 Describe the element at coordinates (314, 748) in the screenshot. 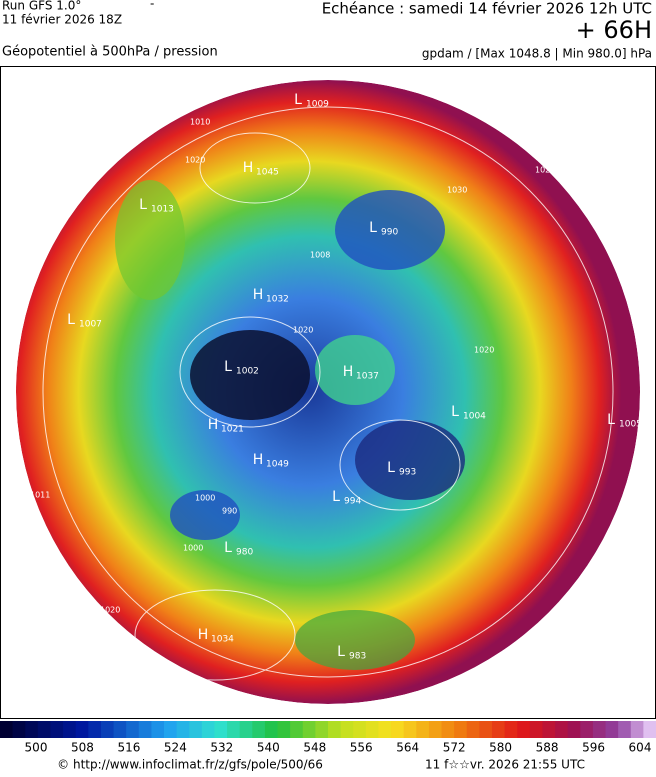

I see `colorbar-label: 548` at that location.